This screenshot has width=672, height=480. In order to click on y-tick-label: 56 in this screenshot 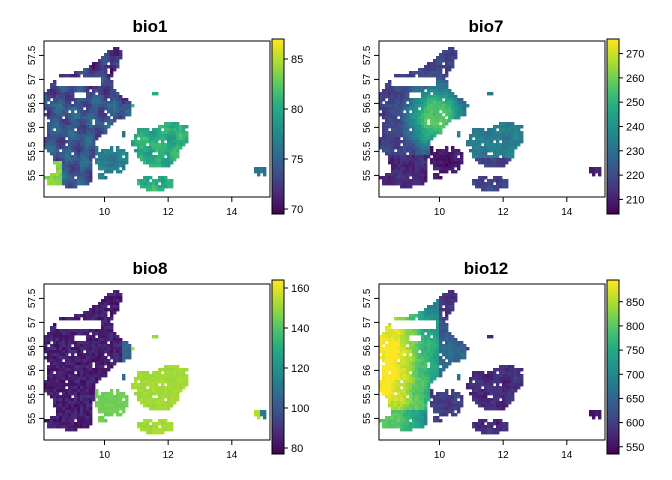, I will do `click(32, 127)`.